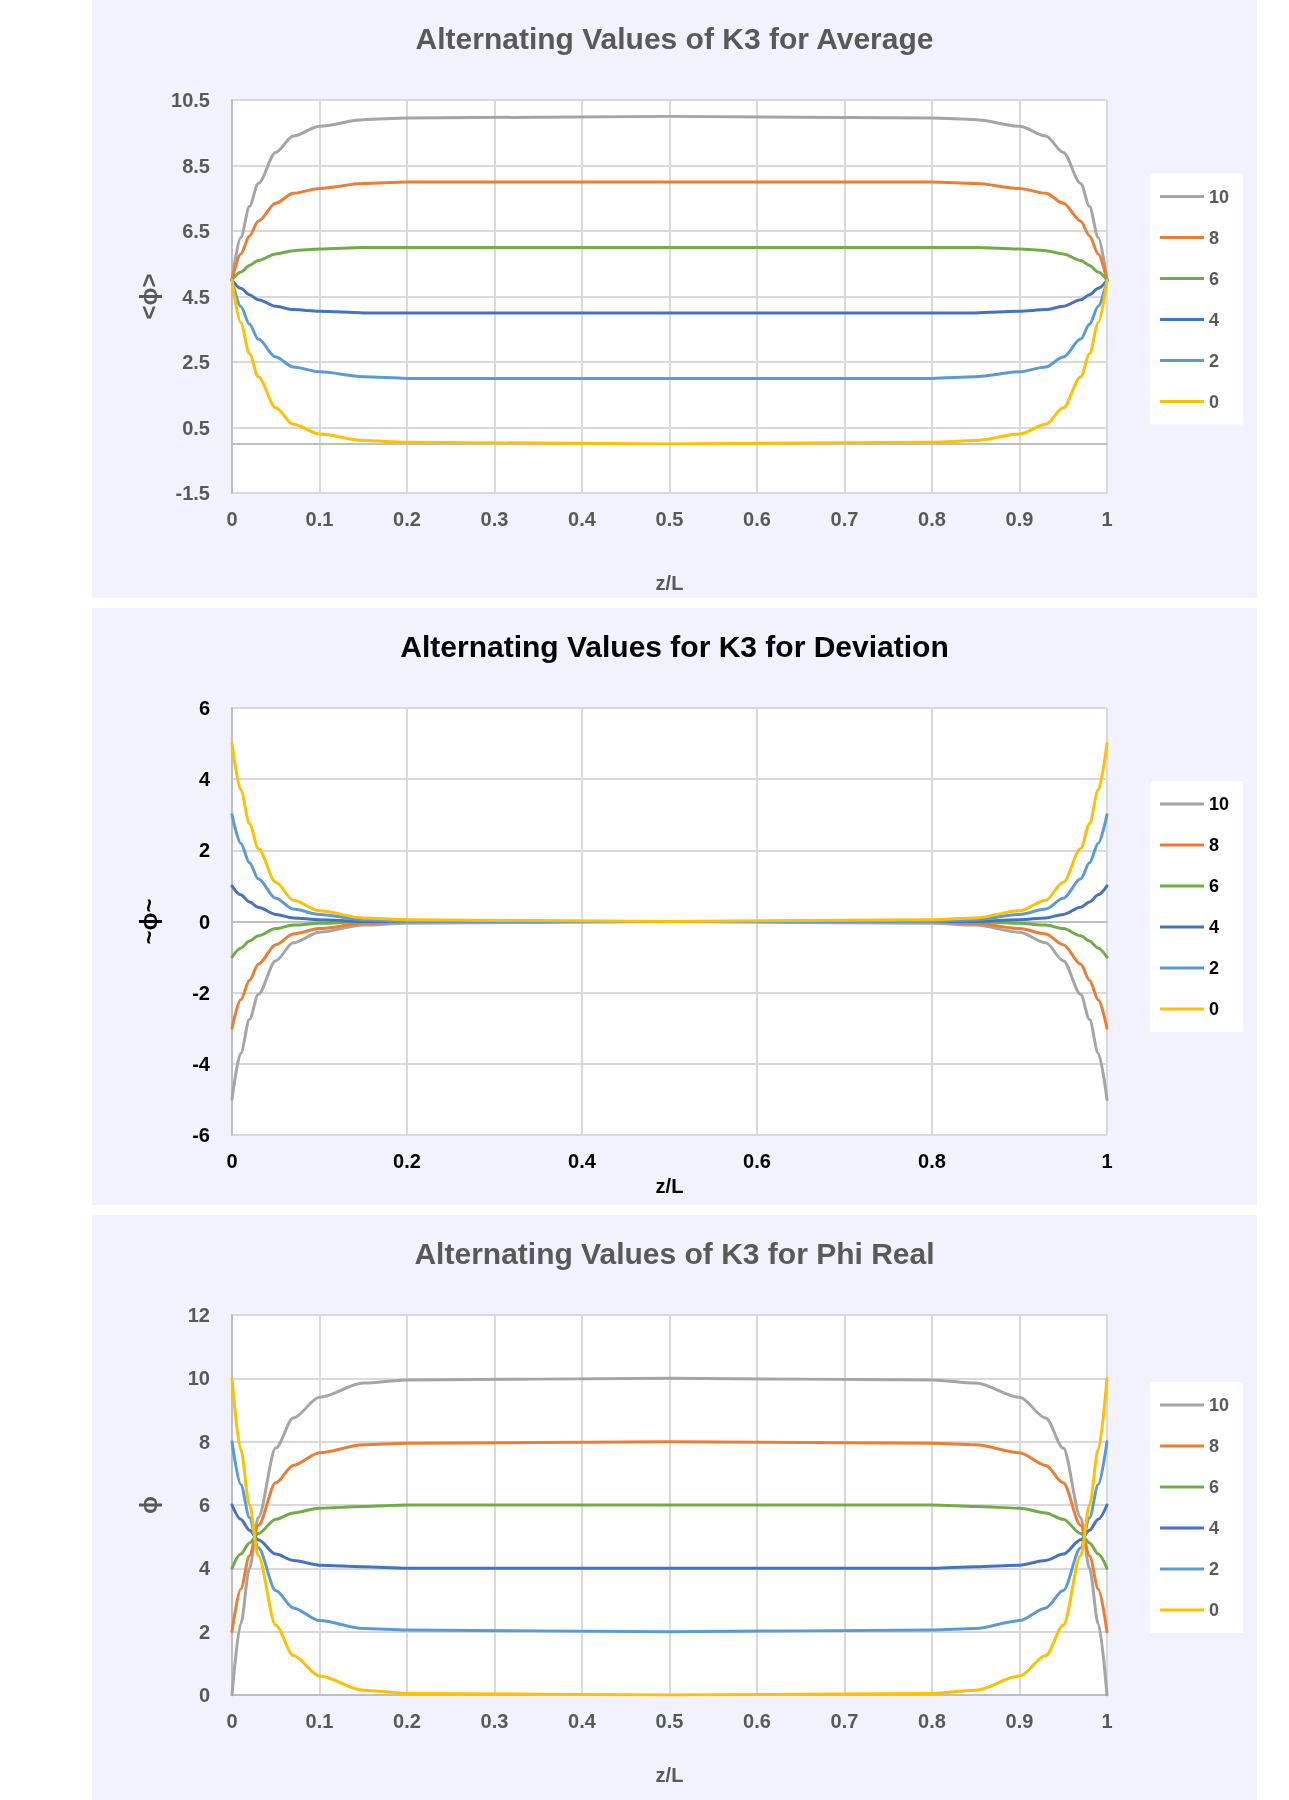 The image size is (1289, 1800). I want to click on y-tick-label: 4.5, so click(196, 296).